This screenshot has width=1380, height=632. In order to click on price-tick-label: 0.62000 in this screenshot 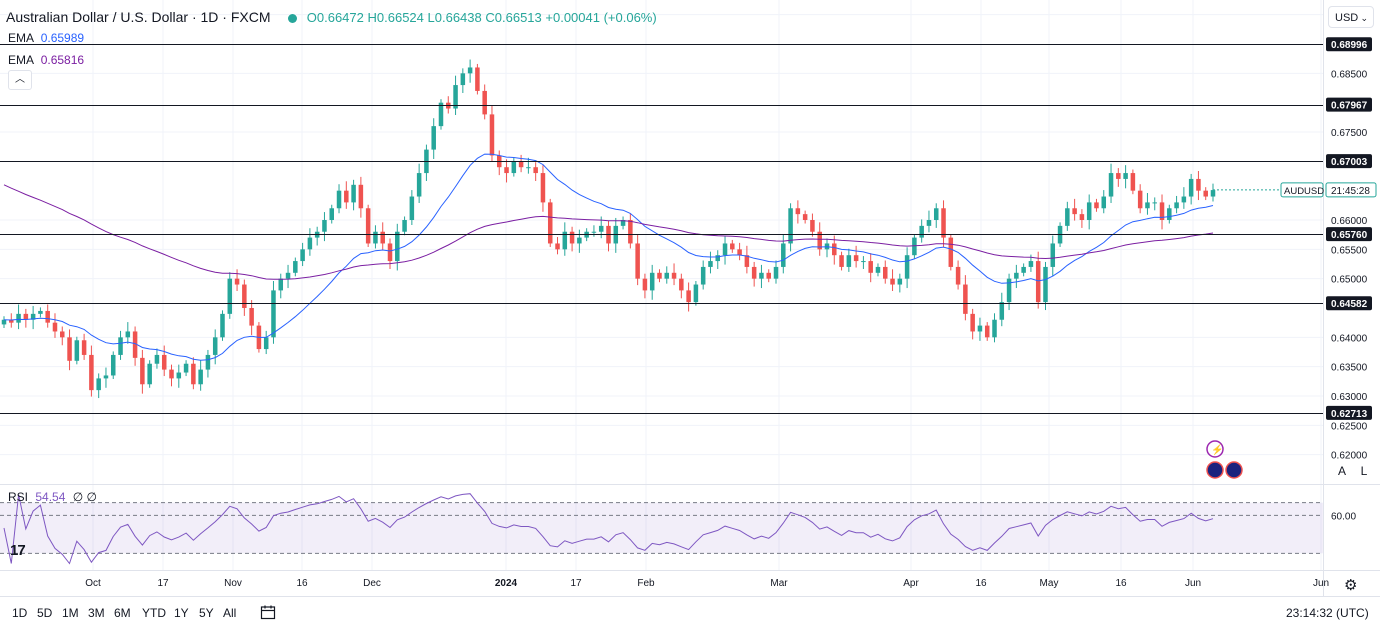, I will do `click(1349, 456)`.